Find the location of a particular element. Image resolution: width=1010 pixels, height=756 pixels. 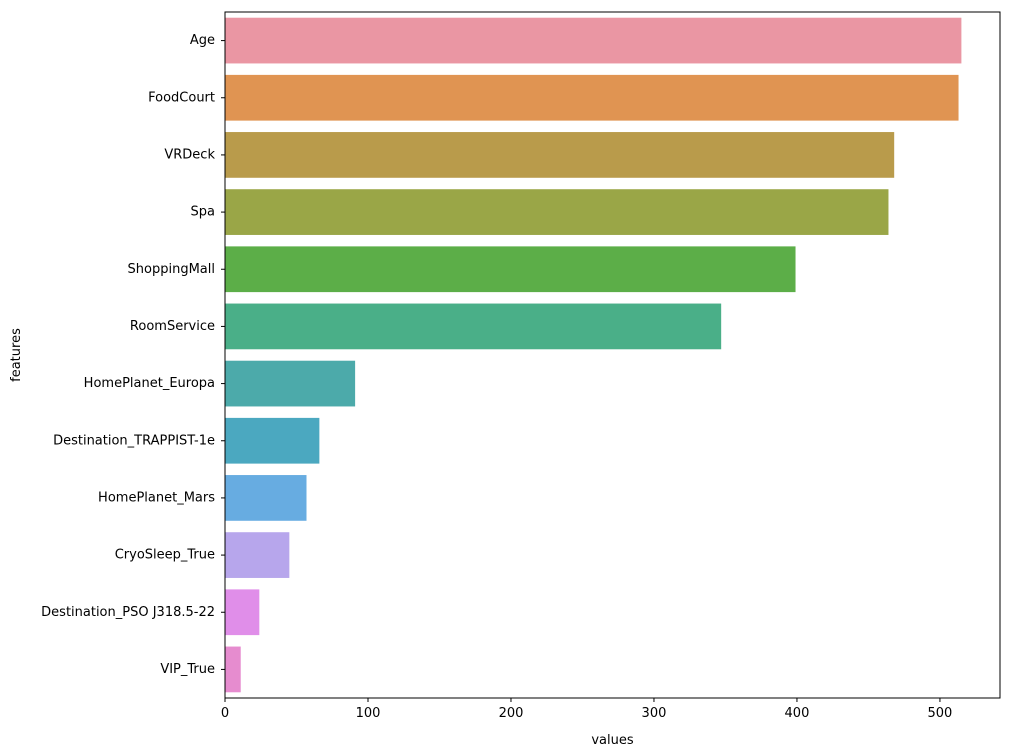

x-tick-label: 300 is located at coordinates (654, 713).